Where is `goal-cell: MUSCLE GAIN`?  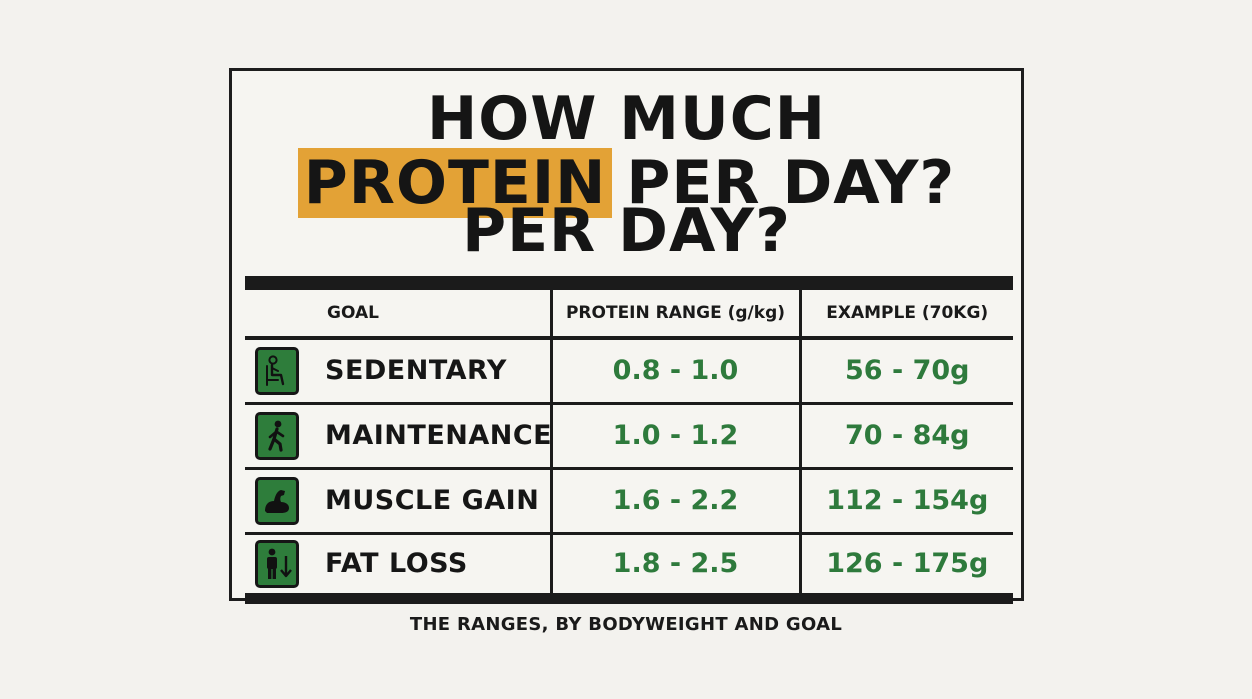 goal-cell: MUSCLE GAIN is located at coordinates (398, 501).